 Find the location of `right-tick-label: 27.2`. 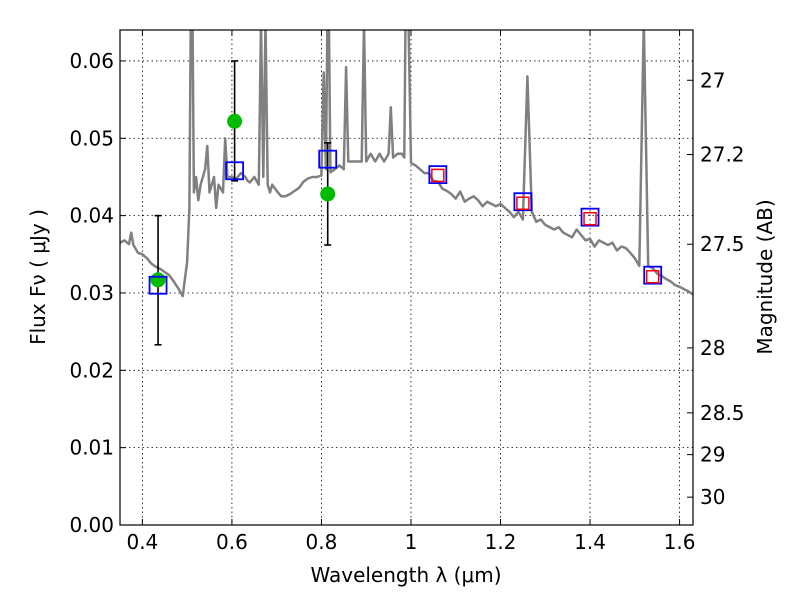

right-tick-label: 27.2 is located at coordinates (722, 155).